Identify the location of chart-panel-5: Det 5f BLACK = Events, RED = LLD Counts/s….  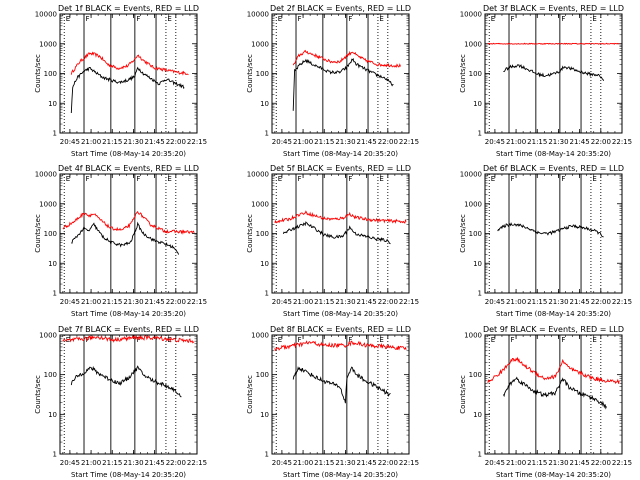
(332, 241).